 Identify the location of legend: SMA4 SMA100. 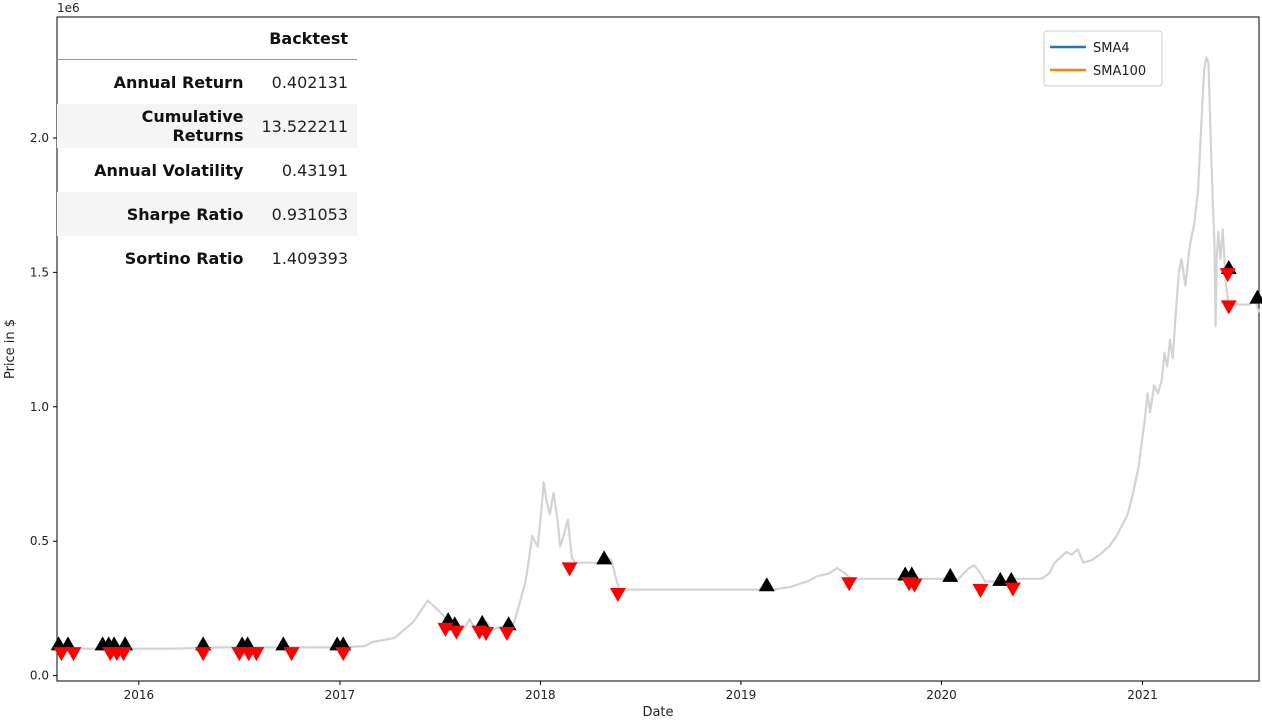
(1103, 58).